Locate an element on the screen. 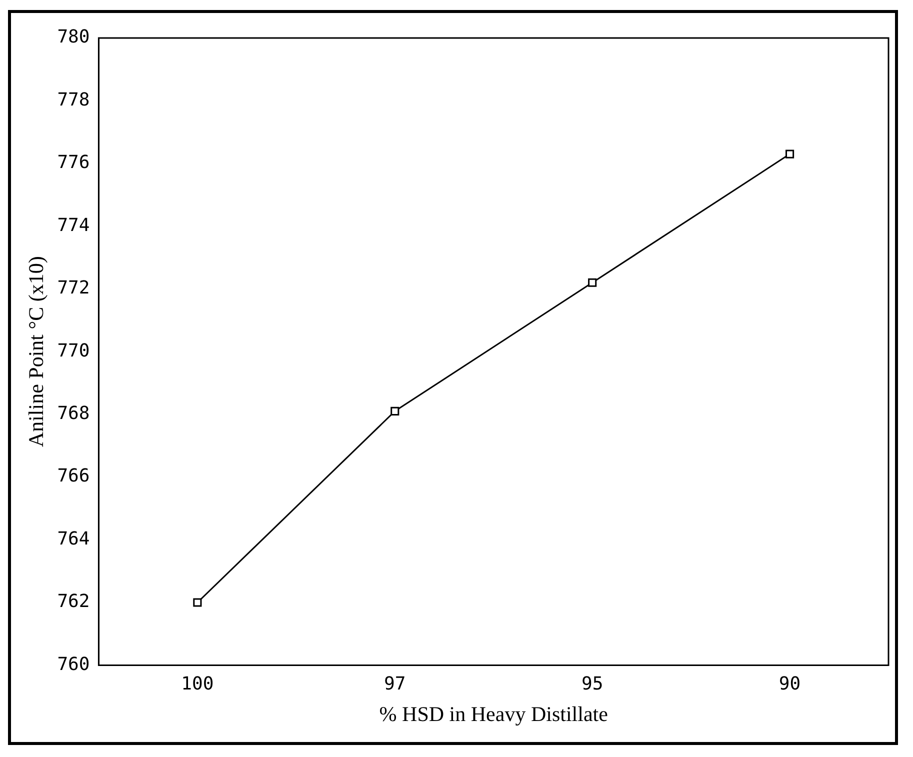 Image resolution: width=913 pixels, height=757 pixels. x-tick-label: 100 is located at coordinates (197, 684).